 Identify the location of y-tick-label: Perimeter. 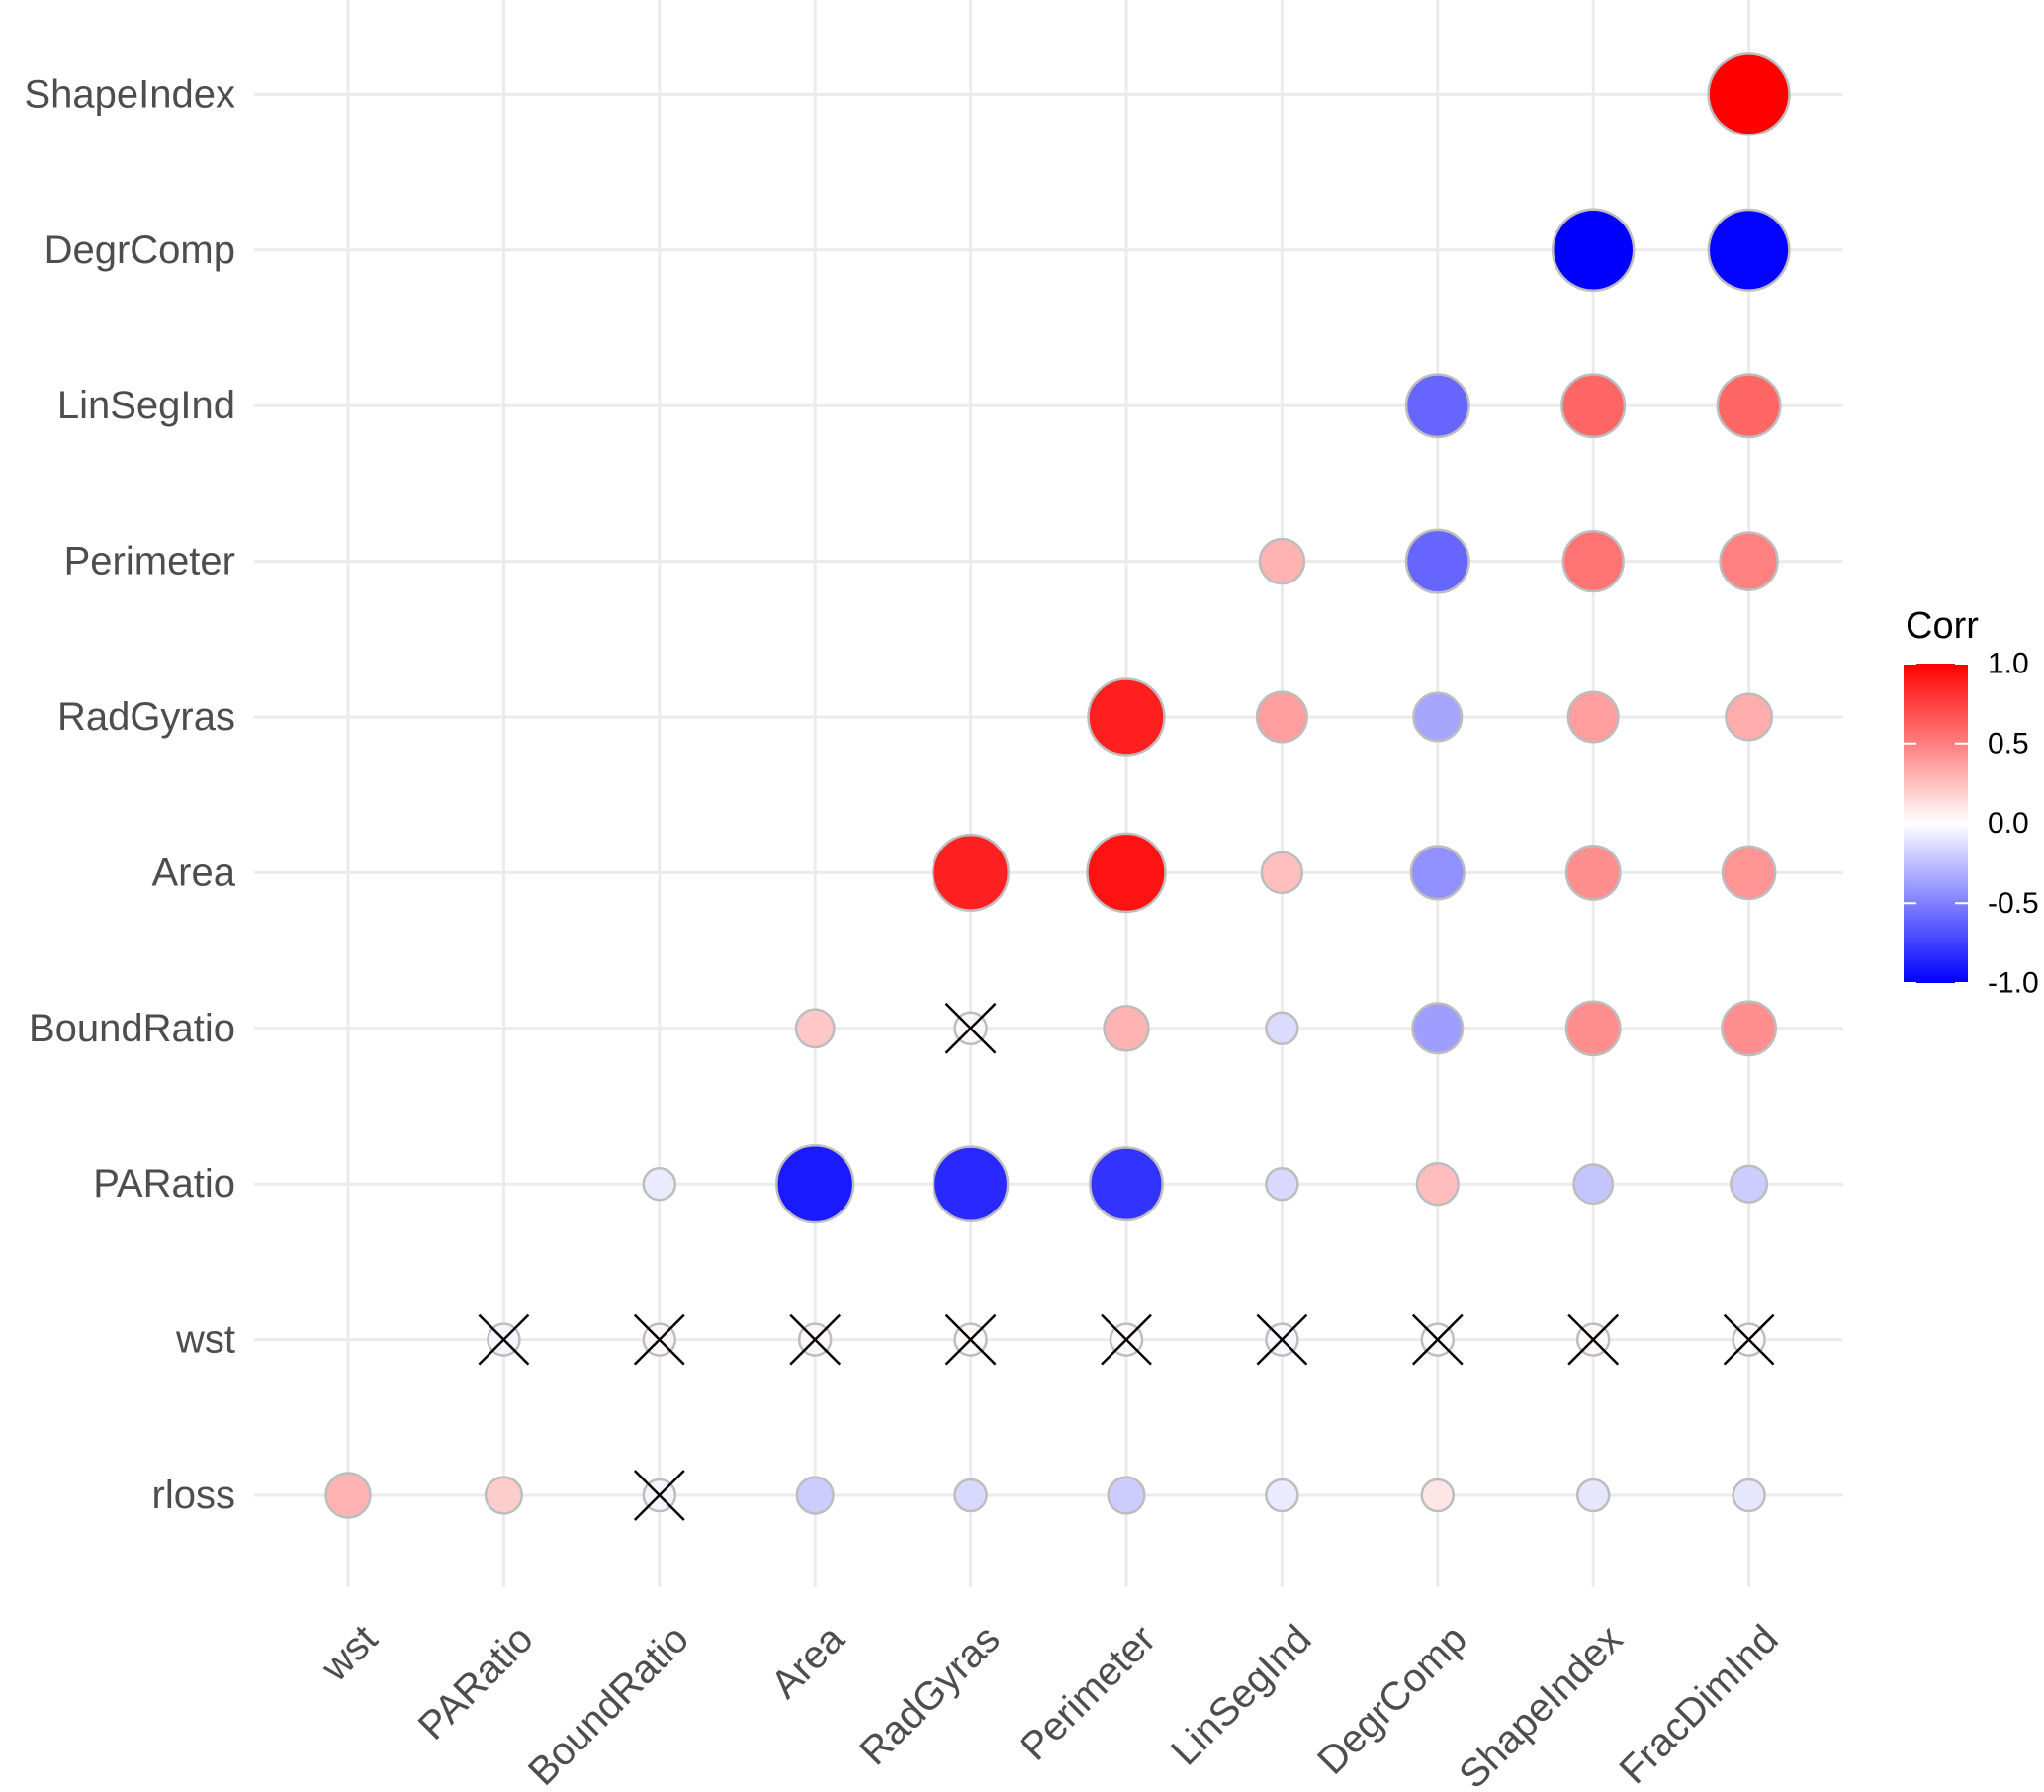
(149, 561).